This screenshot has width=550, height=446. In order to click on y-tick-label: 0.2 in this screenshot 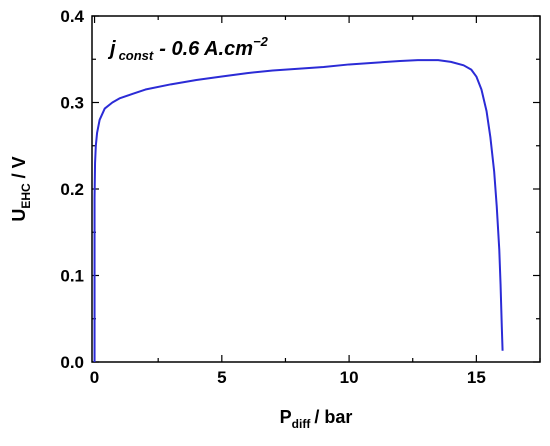, I will do `click(72, 189)`.